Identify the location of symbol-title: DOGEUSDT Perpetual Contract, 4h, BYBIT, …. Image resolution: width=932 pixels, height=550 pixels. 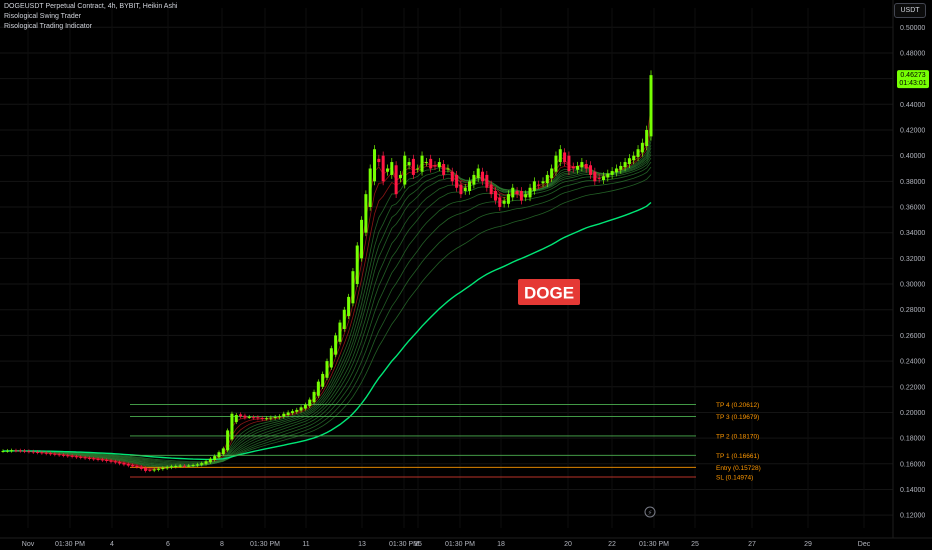
(91, 6).